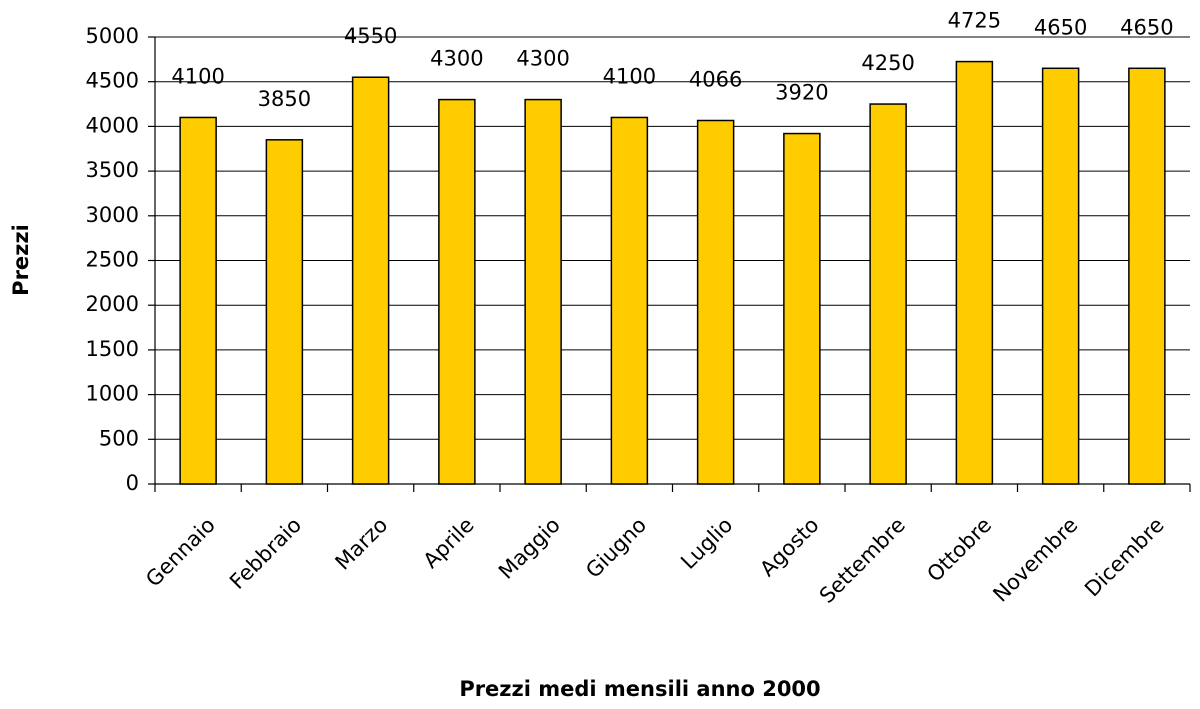  What do you see at coordinates (616, 548) in the screenshot?
I see `x-tick-label: Giugno` at bounding box center [616, 548].